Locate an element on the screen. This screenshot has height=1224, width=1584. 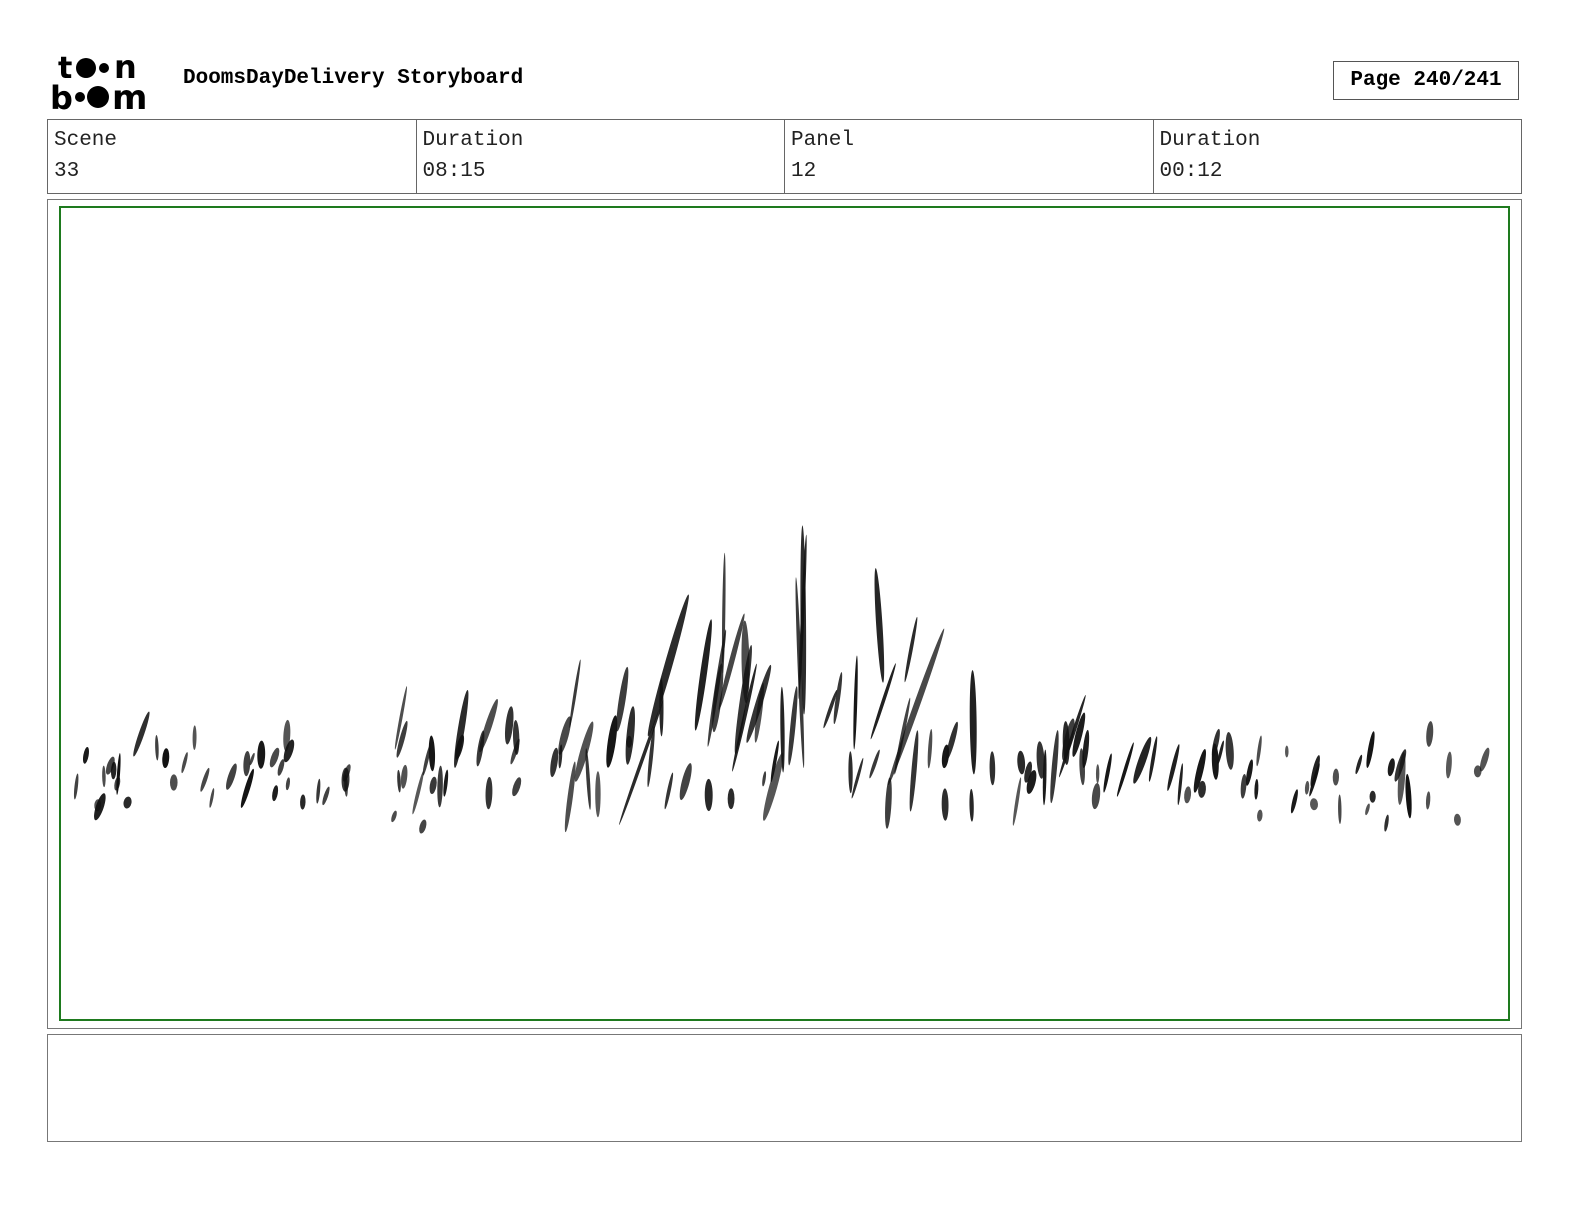
svg-text: b is located at coordinates (61, 95).